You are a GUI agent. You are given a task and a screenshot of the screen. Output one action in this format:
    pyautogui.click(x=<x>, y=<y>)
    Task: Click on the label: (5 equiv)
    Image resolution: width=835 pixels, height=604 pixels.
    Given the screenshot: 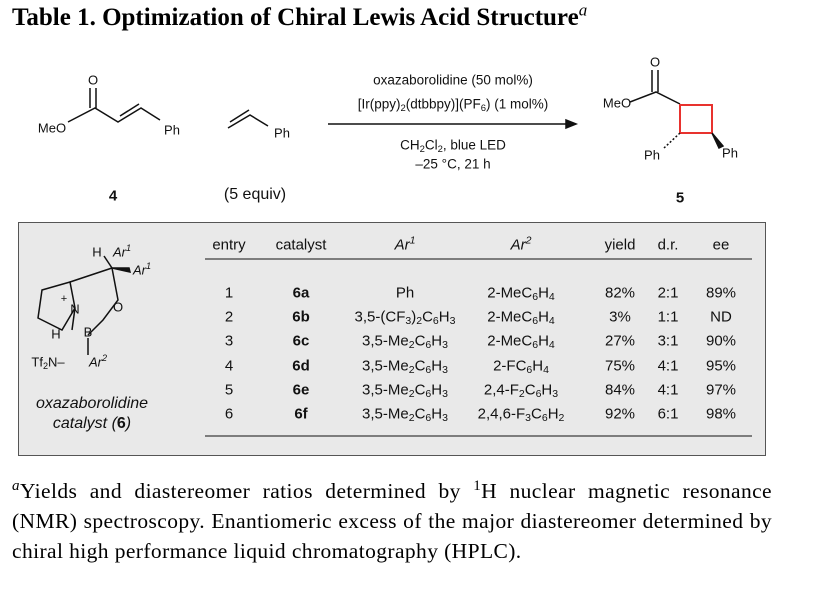 What is the action you would take?
    pyautogui.click(x=255, y=194)
    